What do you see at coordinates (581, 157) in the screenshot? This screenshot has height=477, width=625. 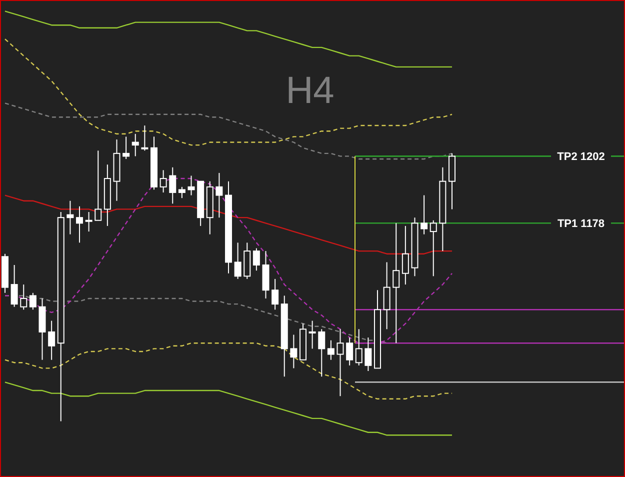 I see `ref-line-label: TP2 1202` at bounding box center [581, 157].